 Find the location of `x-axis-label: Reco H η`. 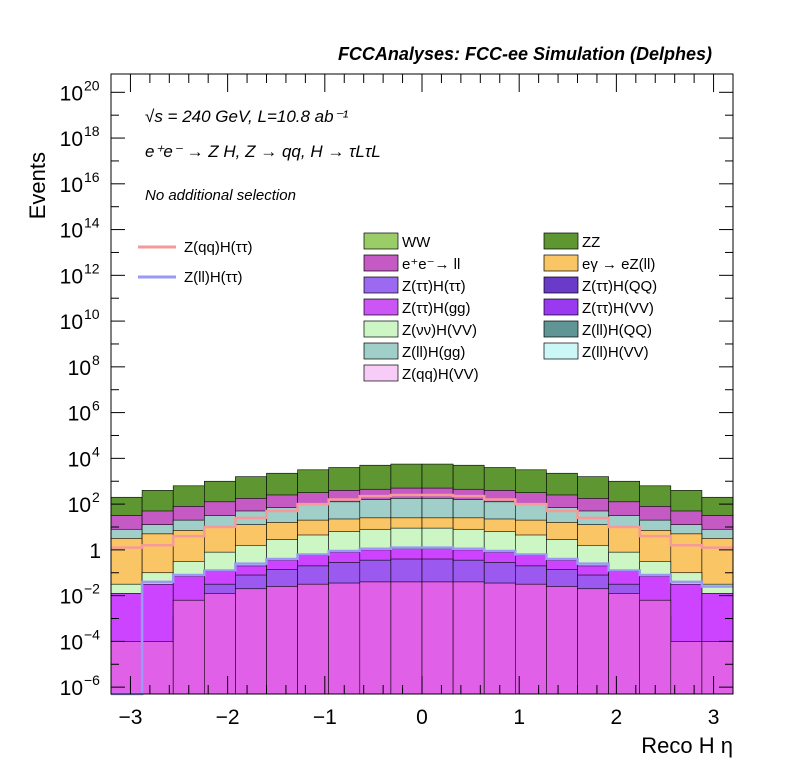

x-axis-label: Reco H η is located at coordinates (687, 745).